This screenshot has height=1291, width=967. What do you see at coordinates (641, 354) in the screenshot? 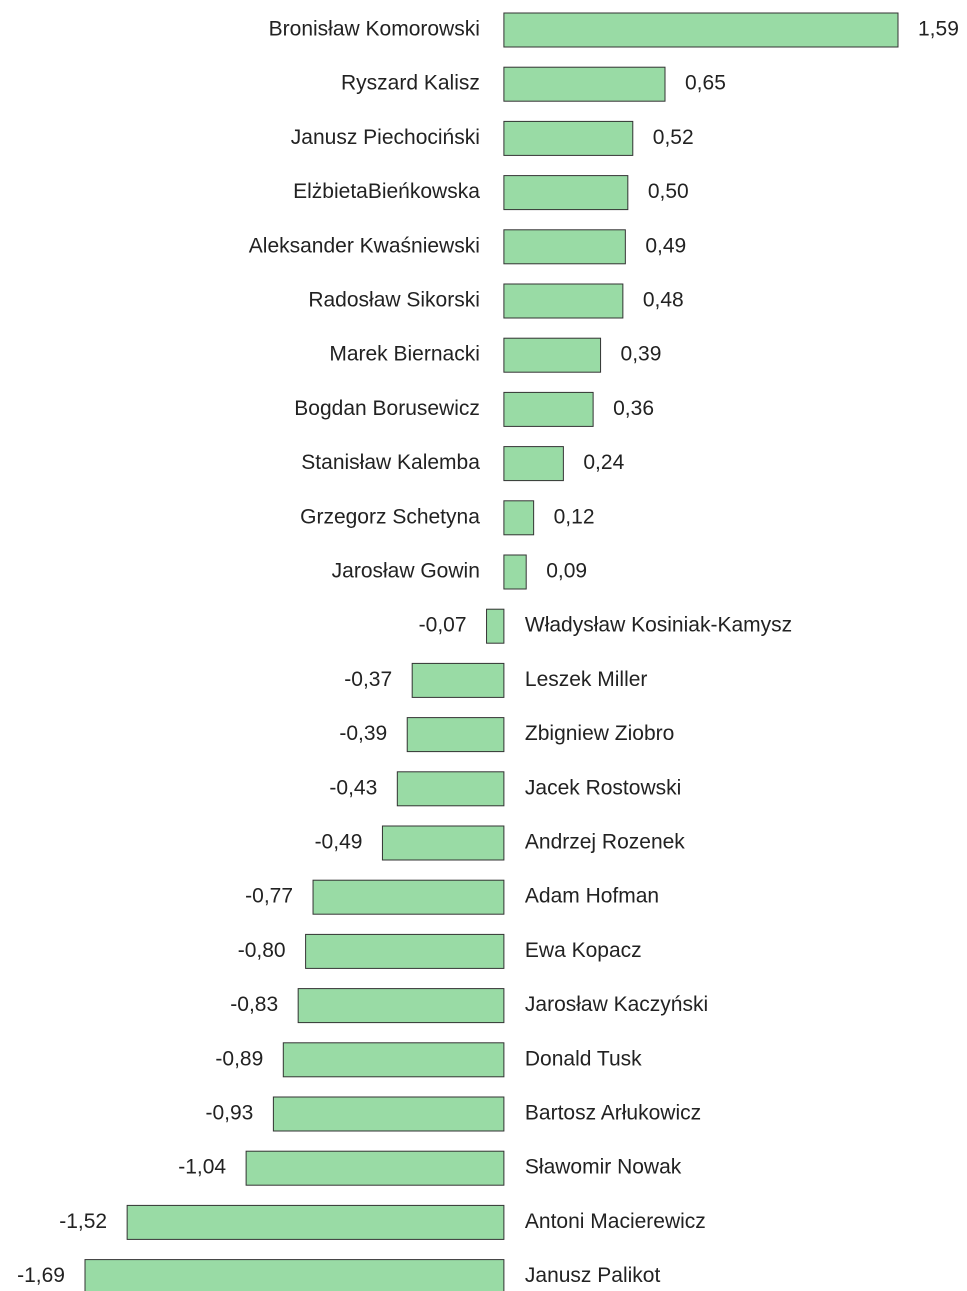
I see `value-label: 0,39` at bounding box center [641, 354].